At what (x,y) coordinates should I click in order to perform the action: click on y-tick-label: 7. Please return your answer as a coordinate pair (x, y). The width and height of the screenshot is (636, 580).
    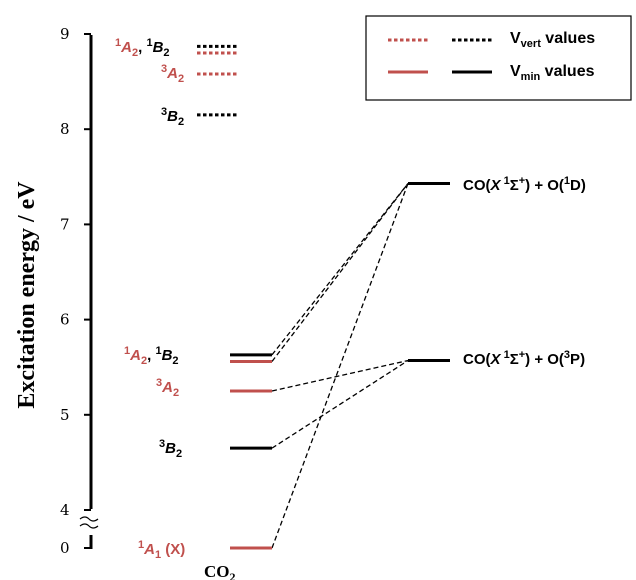
    Looking at the image, I should click on (65, 224).